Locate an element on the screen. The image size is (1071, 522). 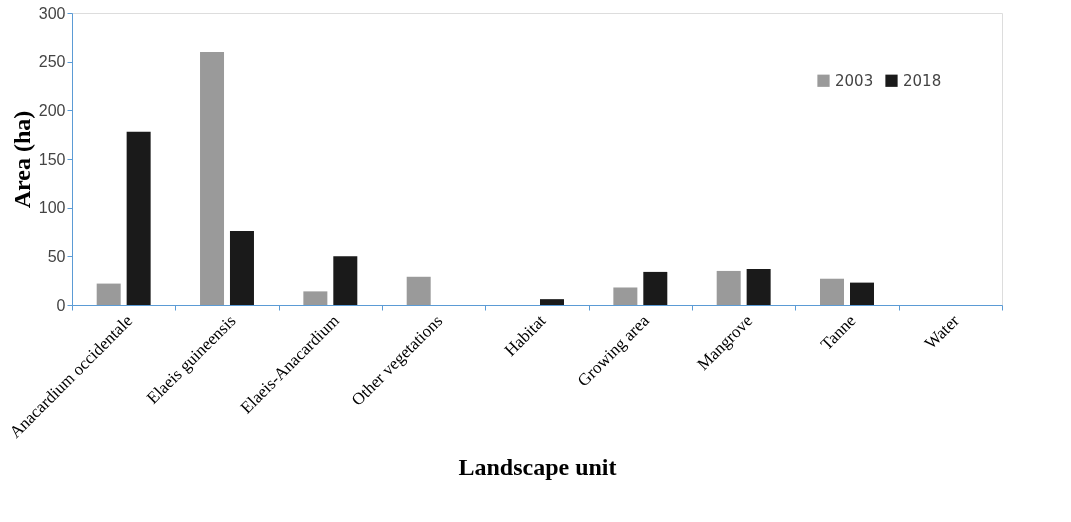
y-tick-label: 0 is located at coordinates (61, 305).